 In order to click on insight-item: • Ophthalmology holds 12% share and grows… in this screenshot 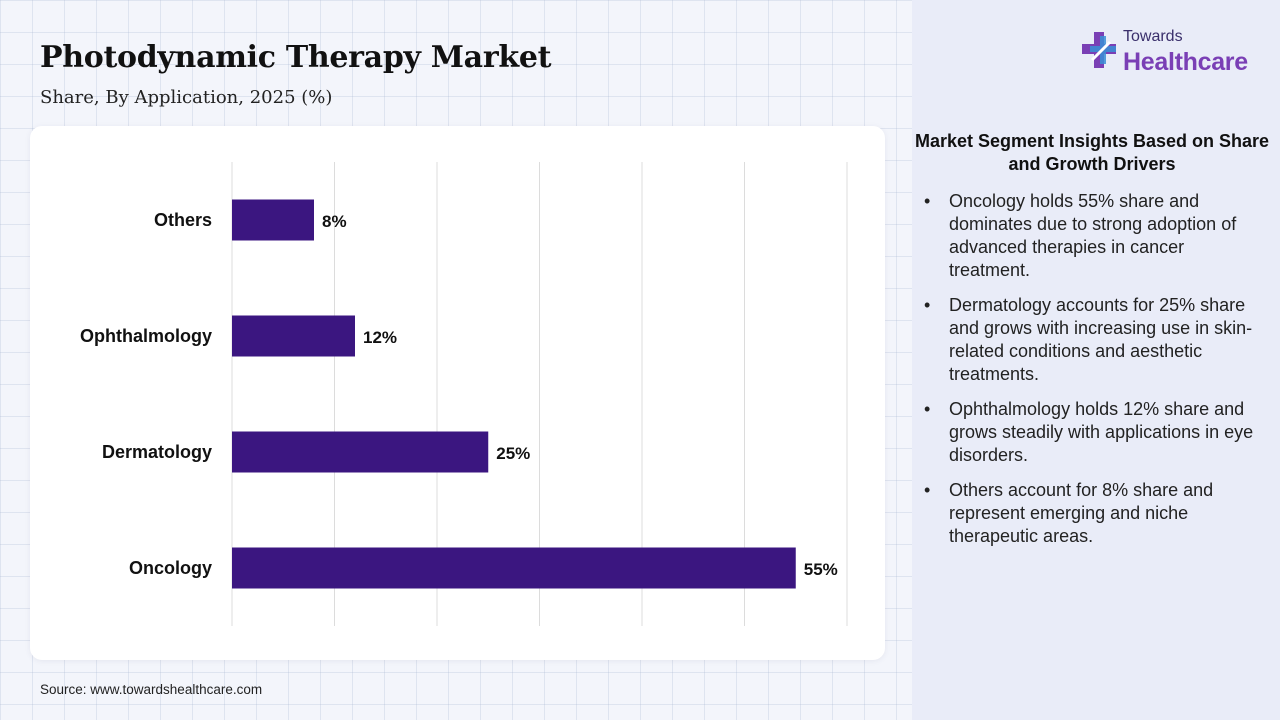, I will do `click(1089, 432)`.